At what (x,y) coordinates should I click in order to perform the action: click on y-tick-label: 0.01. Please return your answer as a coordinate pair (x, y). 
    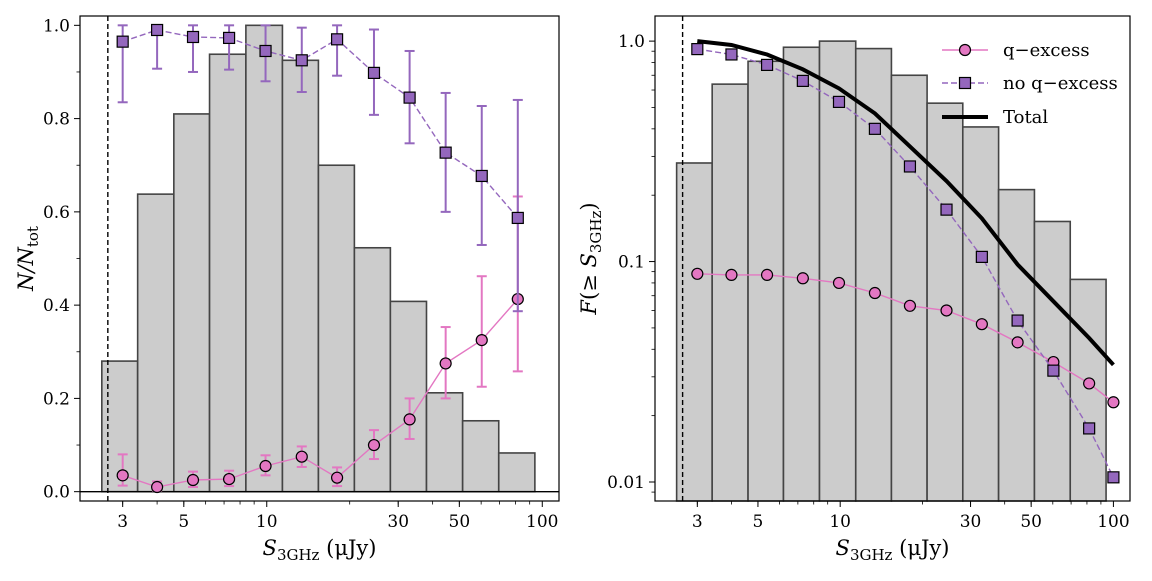
    Looking at the image, I should click on (626, 483).